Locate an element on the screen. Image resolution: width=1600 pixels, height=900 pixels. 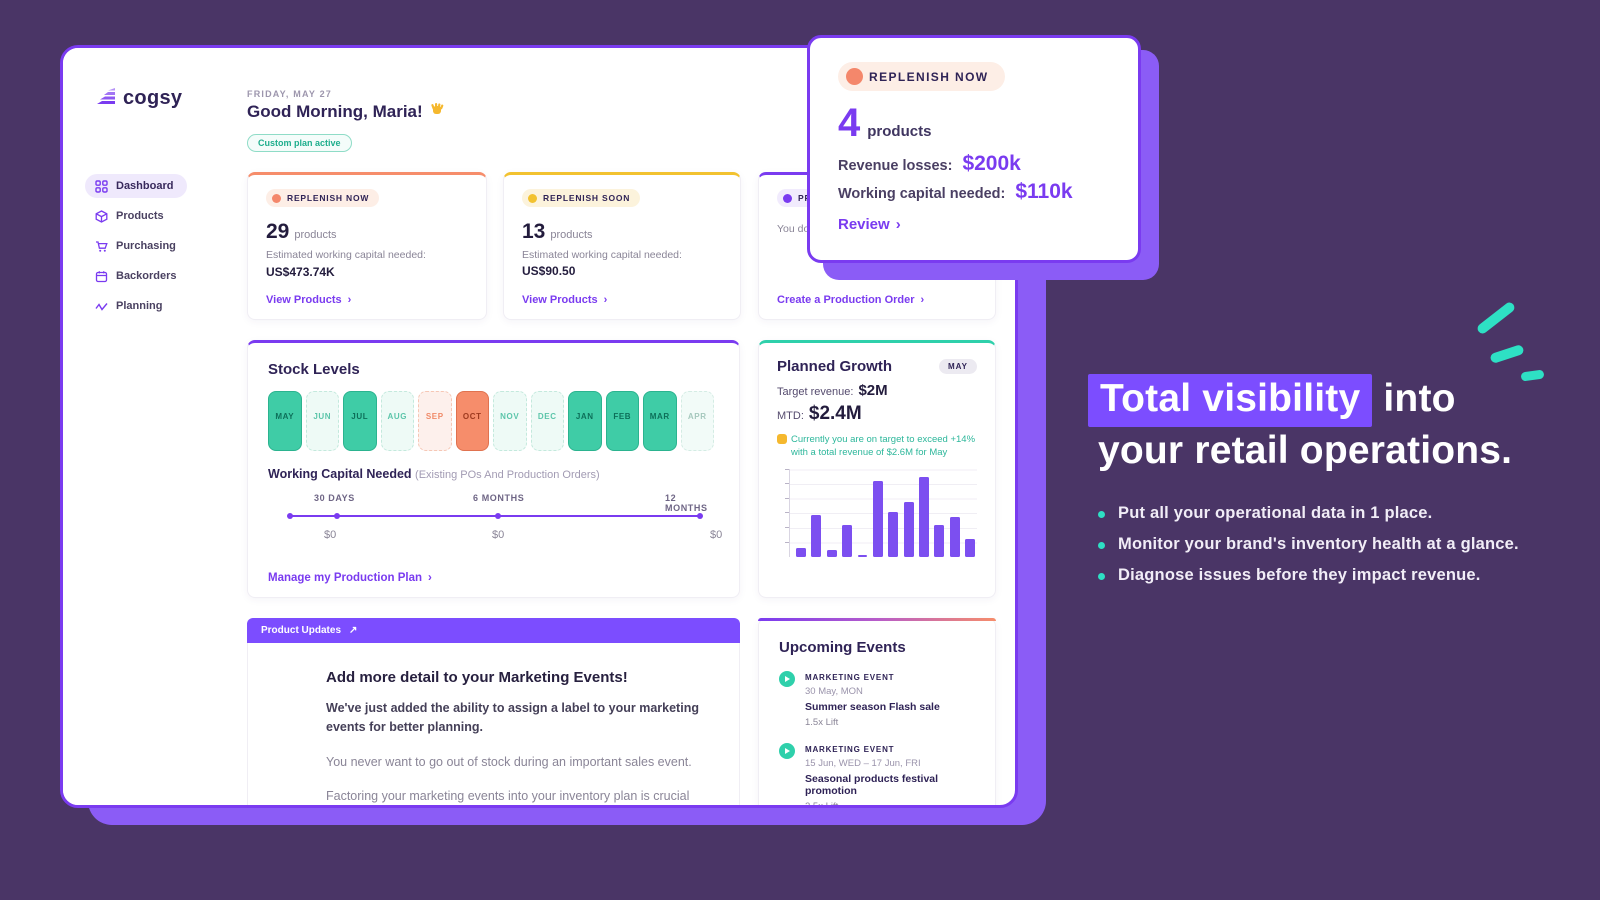
link-label: View Products is located at coordinates (560, 300).